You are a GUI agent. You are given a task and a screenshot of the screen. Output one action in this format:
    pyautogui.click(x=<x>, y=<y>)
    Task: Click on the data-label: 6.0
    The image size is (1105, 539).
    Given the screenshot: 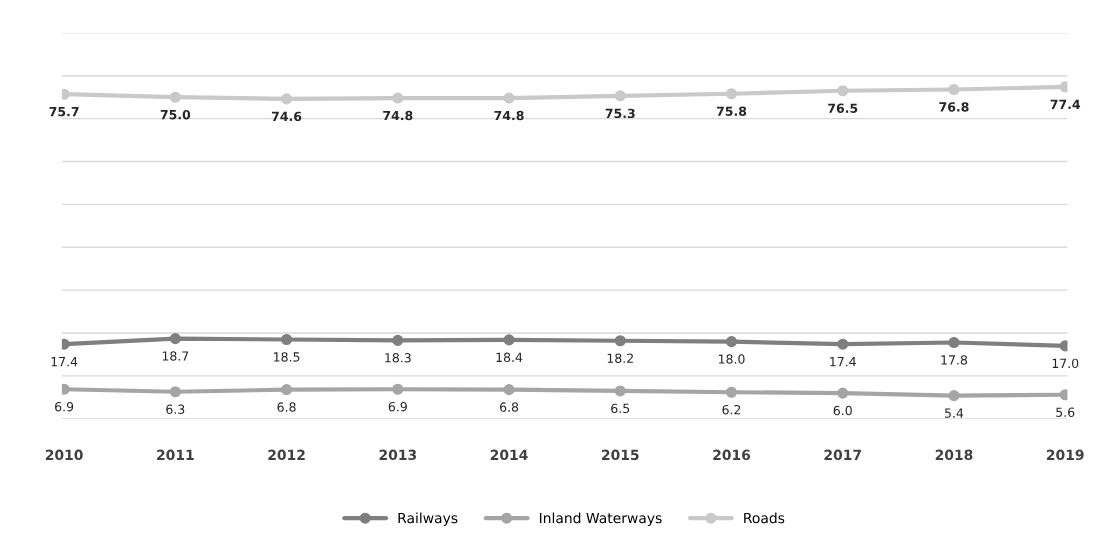 What is the action you would take?
    pyautogui.click(x=842, y=410)
    